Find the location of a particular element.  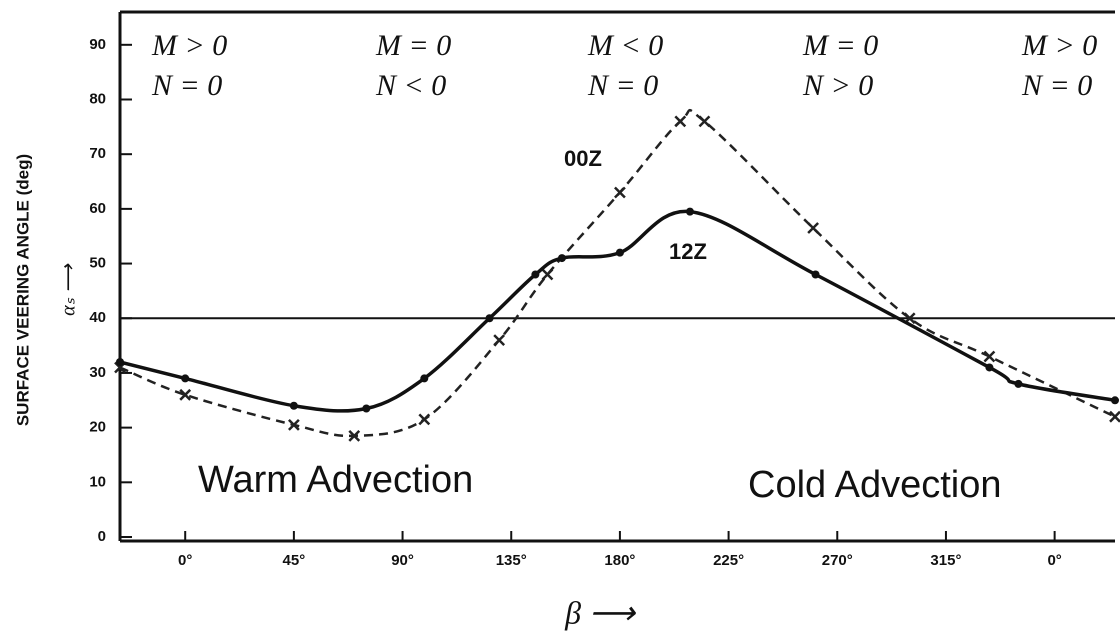

x-tick-label: 270° is located at coordinates (837, 560).